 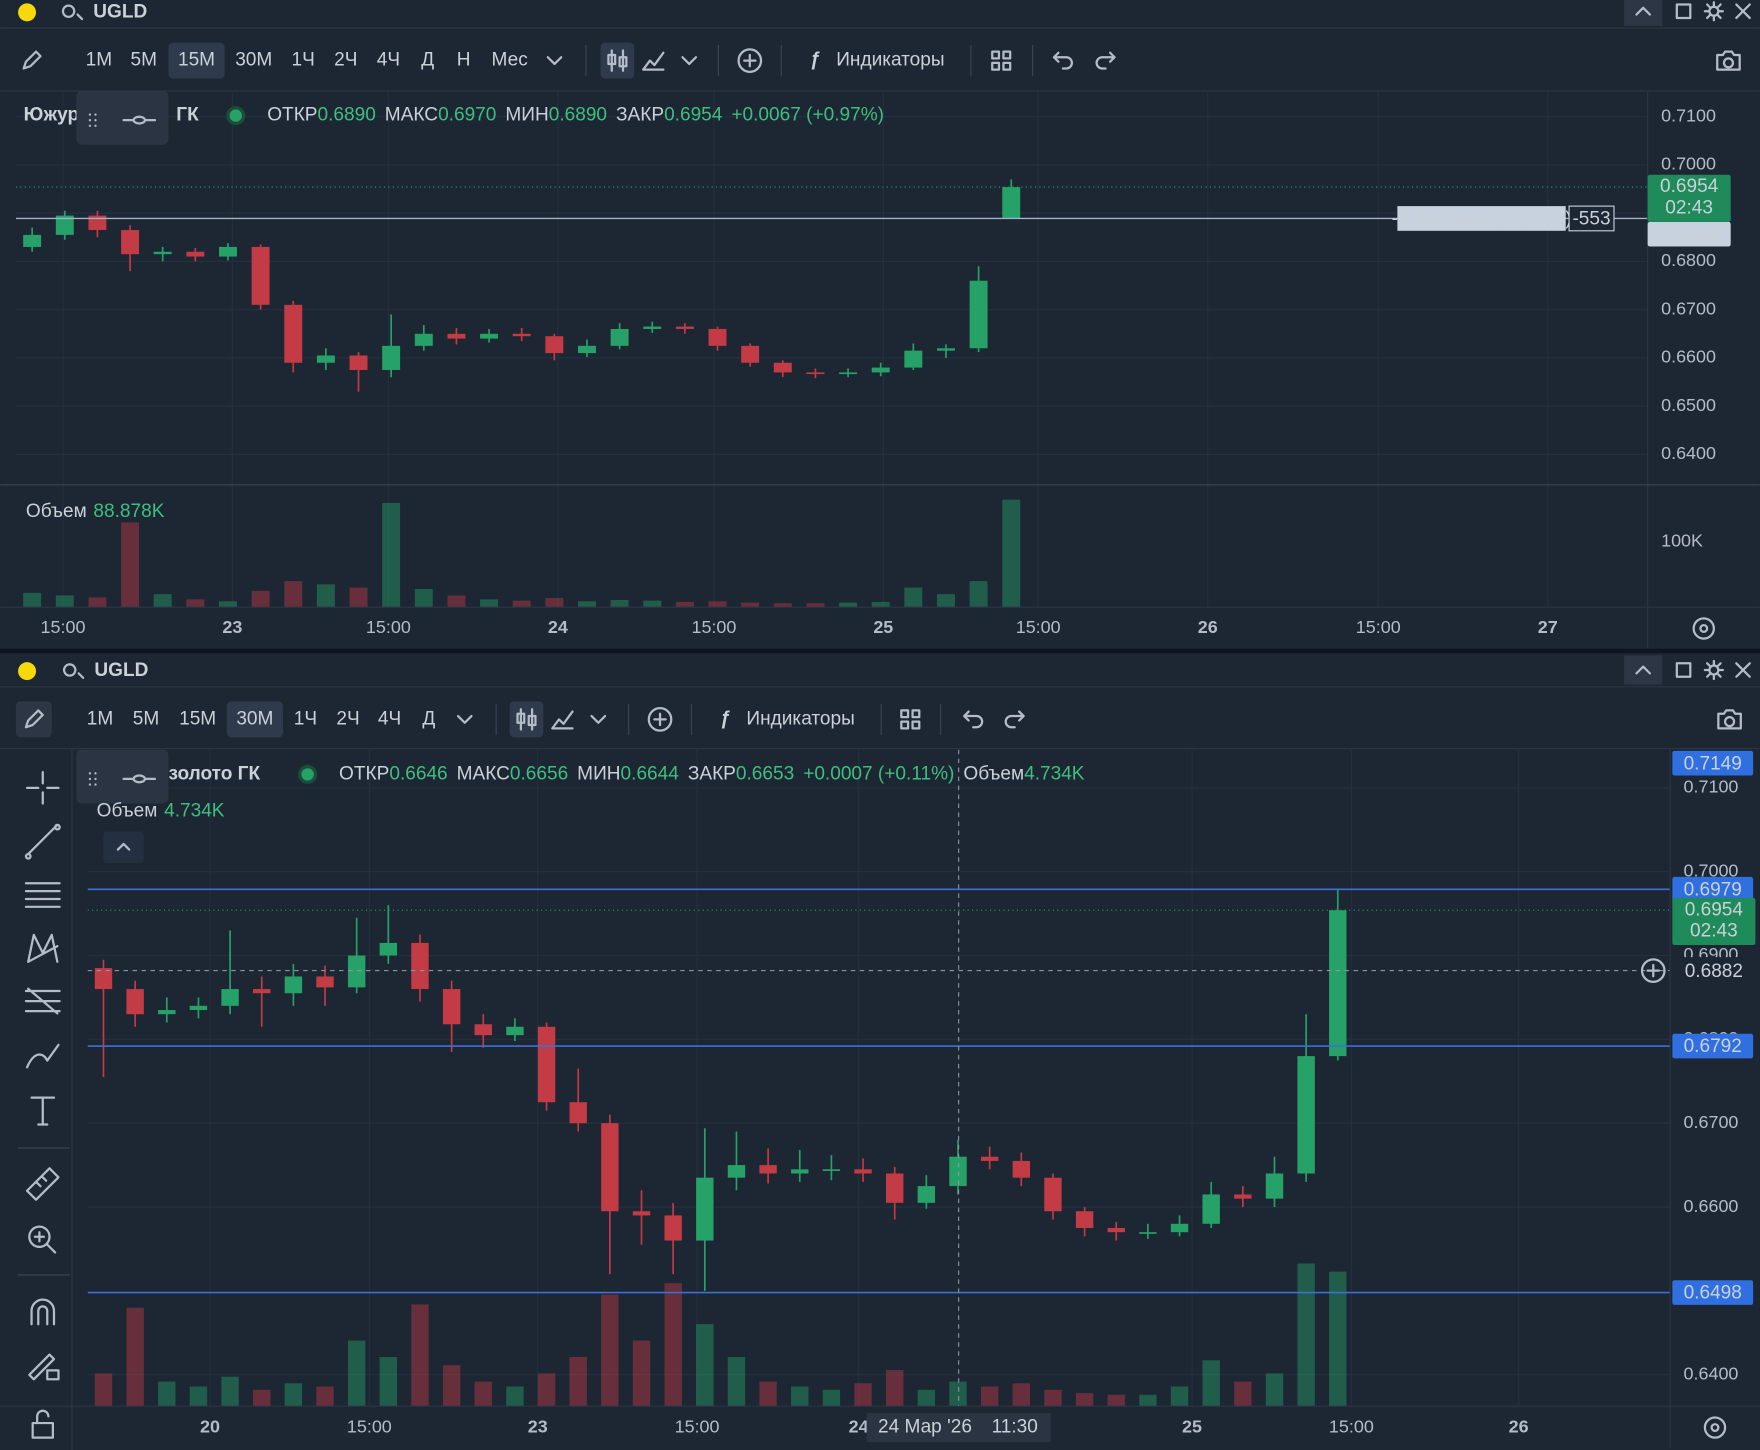 I want to click on level-box, so click(x=1713, y=763).